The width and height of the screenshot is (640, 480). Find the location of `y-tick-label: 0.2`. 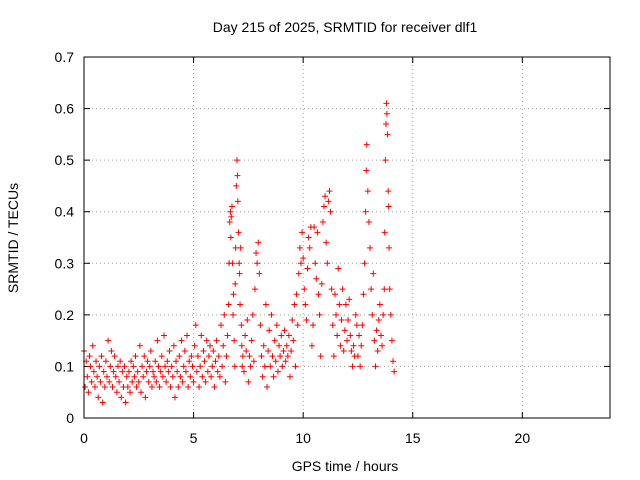

y-tick-label: 0.2 is located at coordinates (65, 315).